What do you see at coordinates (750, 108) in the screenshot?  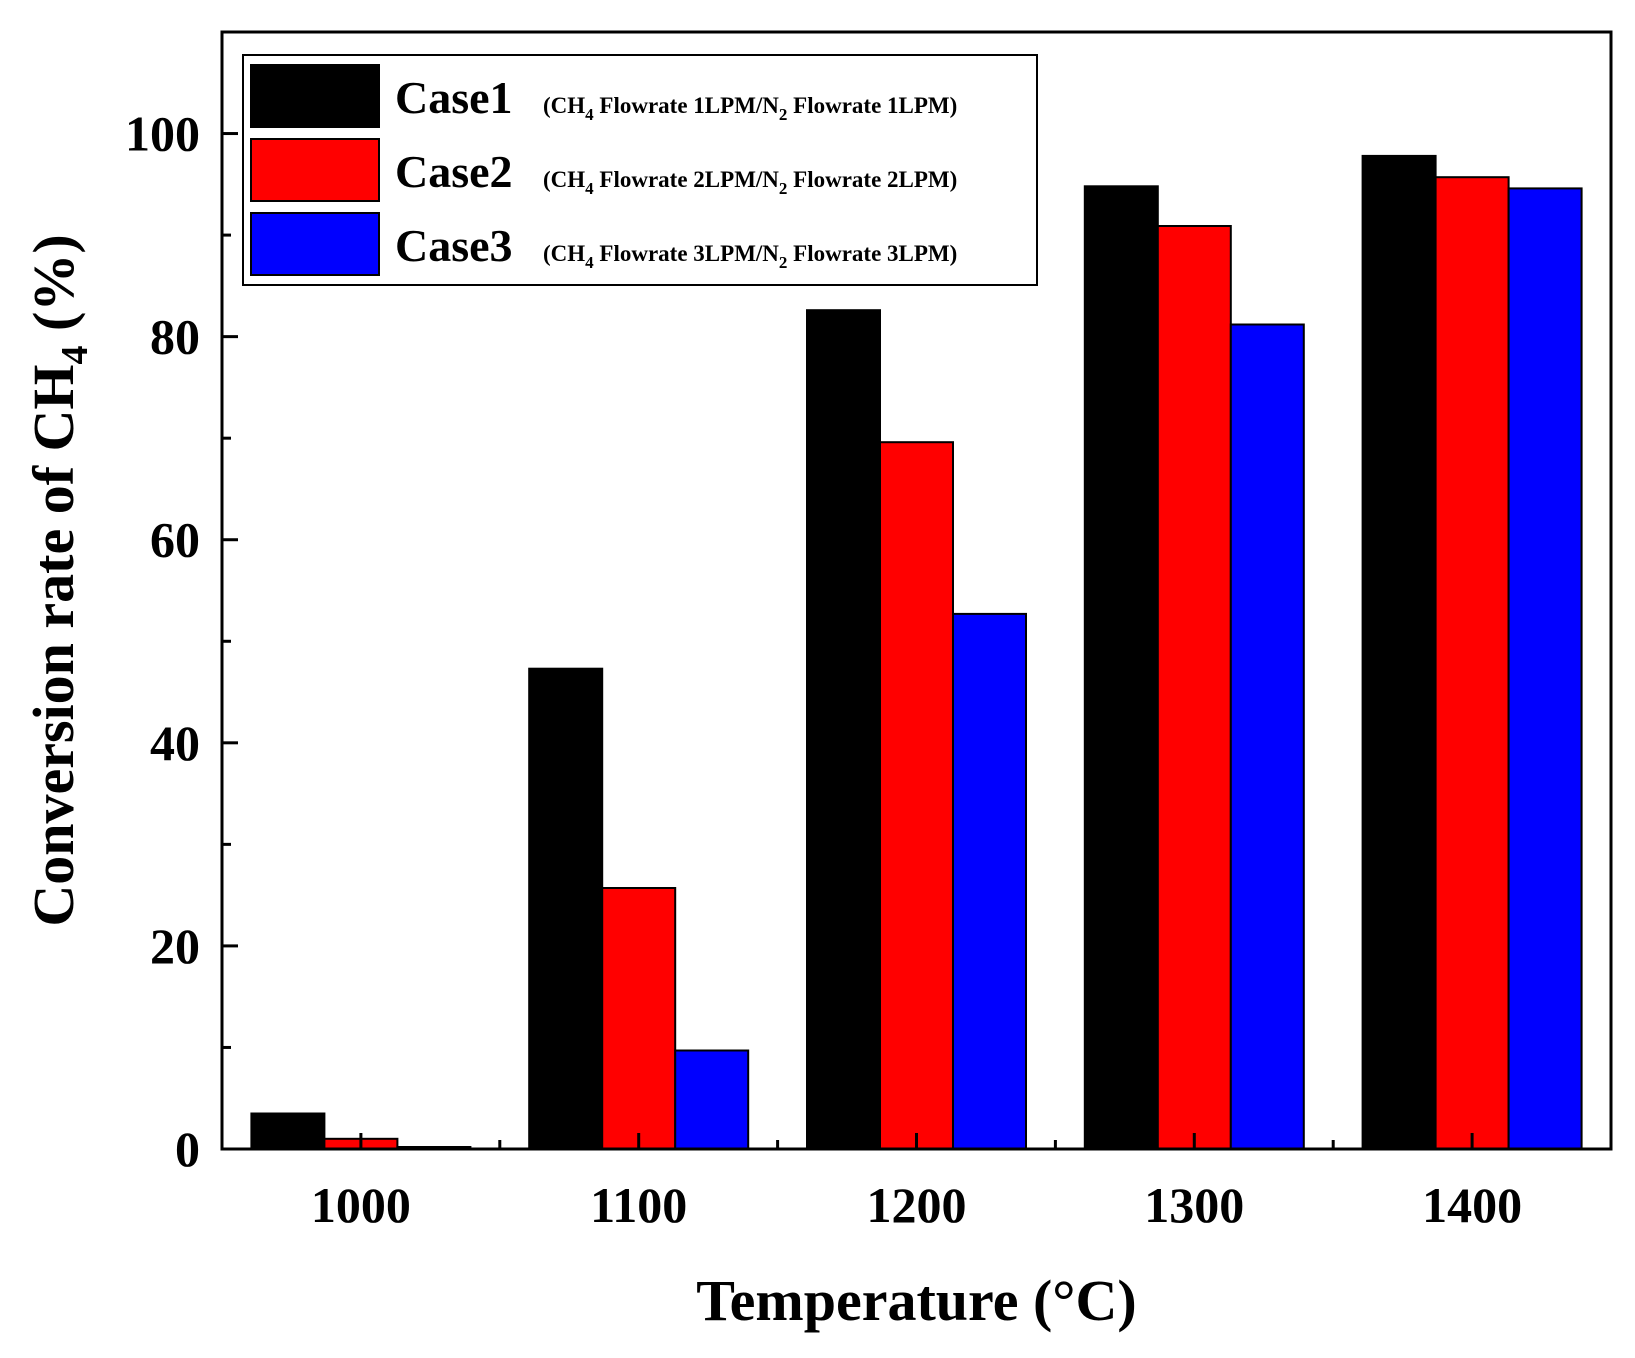 I see `legend-desc-case1: (CH4 Flowrate 1LPM/N2 Flowrate 1LPM)` at bounding box center [750, 108].